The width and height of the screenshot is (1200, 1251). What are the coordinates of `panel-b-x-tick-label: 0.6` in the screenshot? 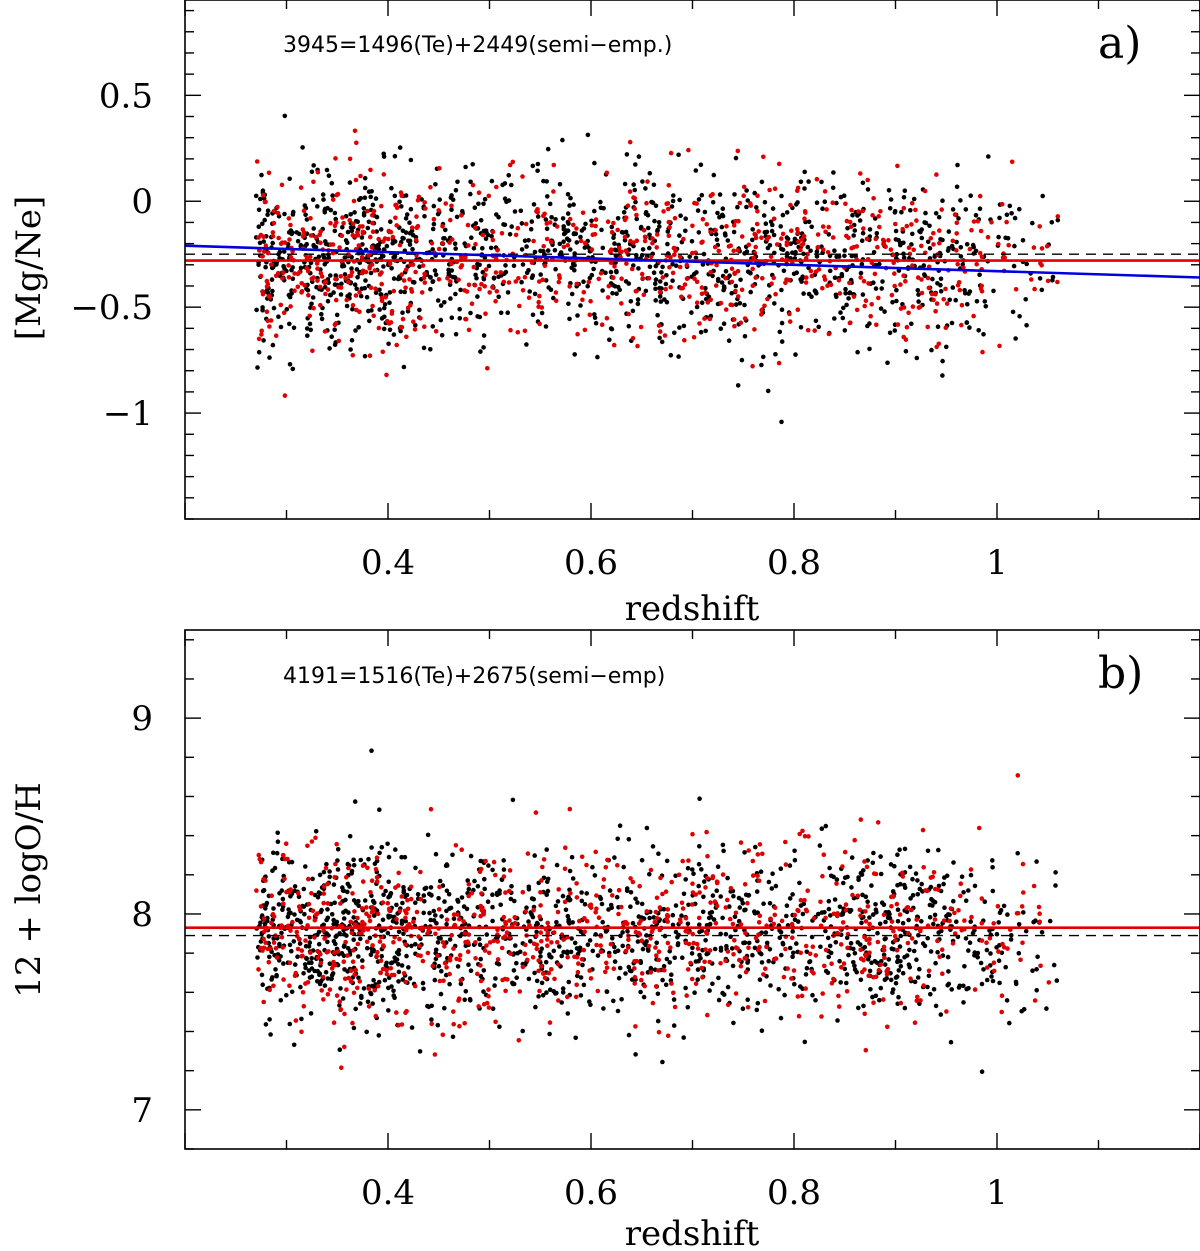 It's located at (591, 1193).